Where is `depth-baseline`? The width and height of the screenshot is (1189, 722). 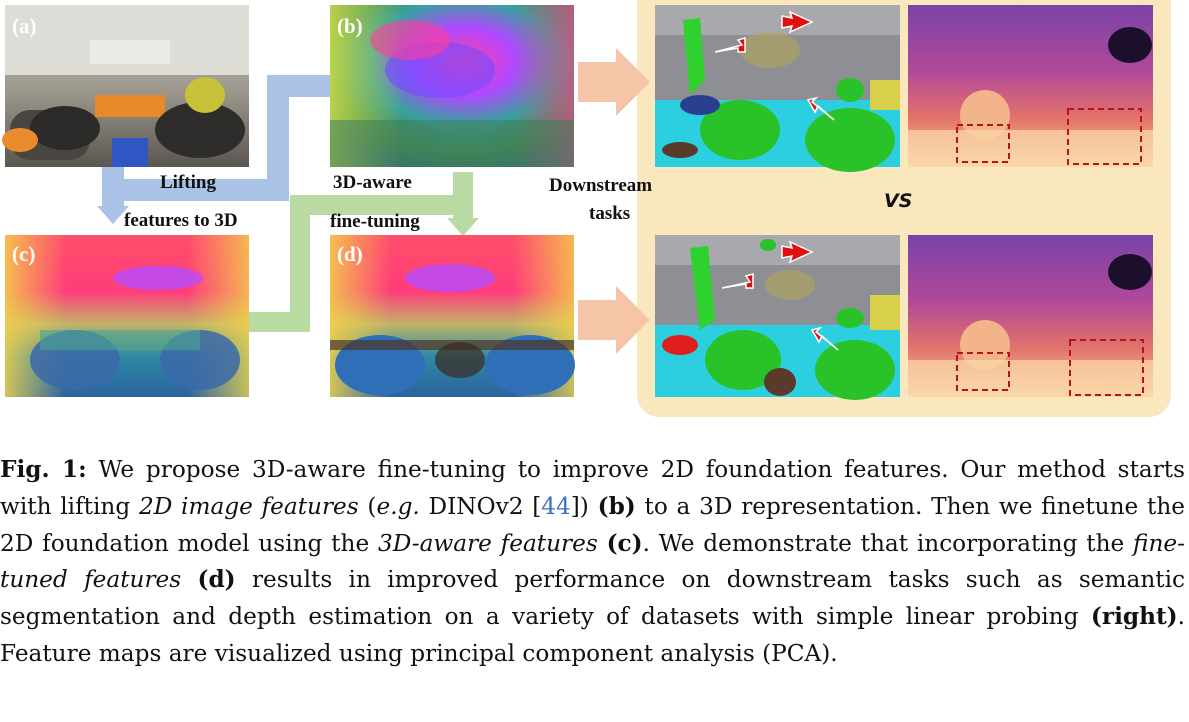 depth-baseline is located at coordinates (1030, 86).